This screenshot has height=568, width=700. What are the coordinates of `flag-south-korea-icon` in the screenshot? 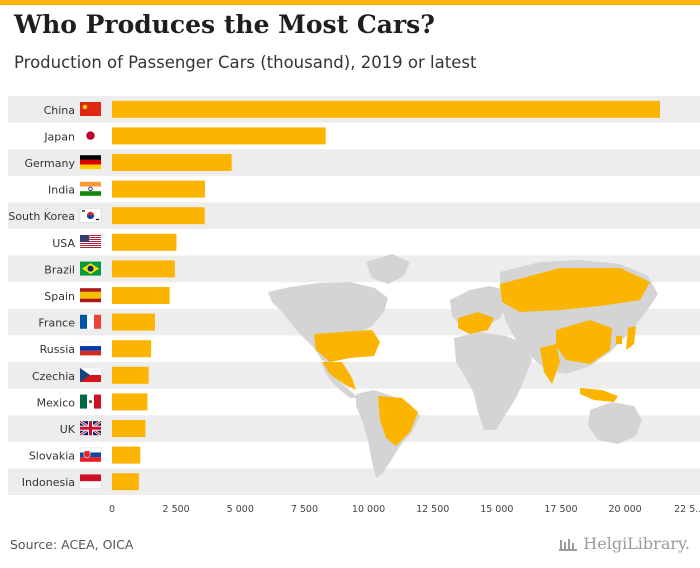 It's located at (90, 215).